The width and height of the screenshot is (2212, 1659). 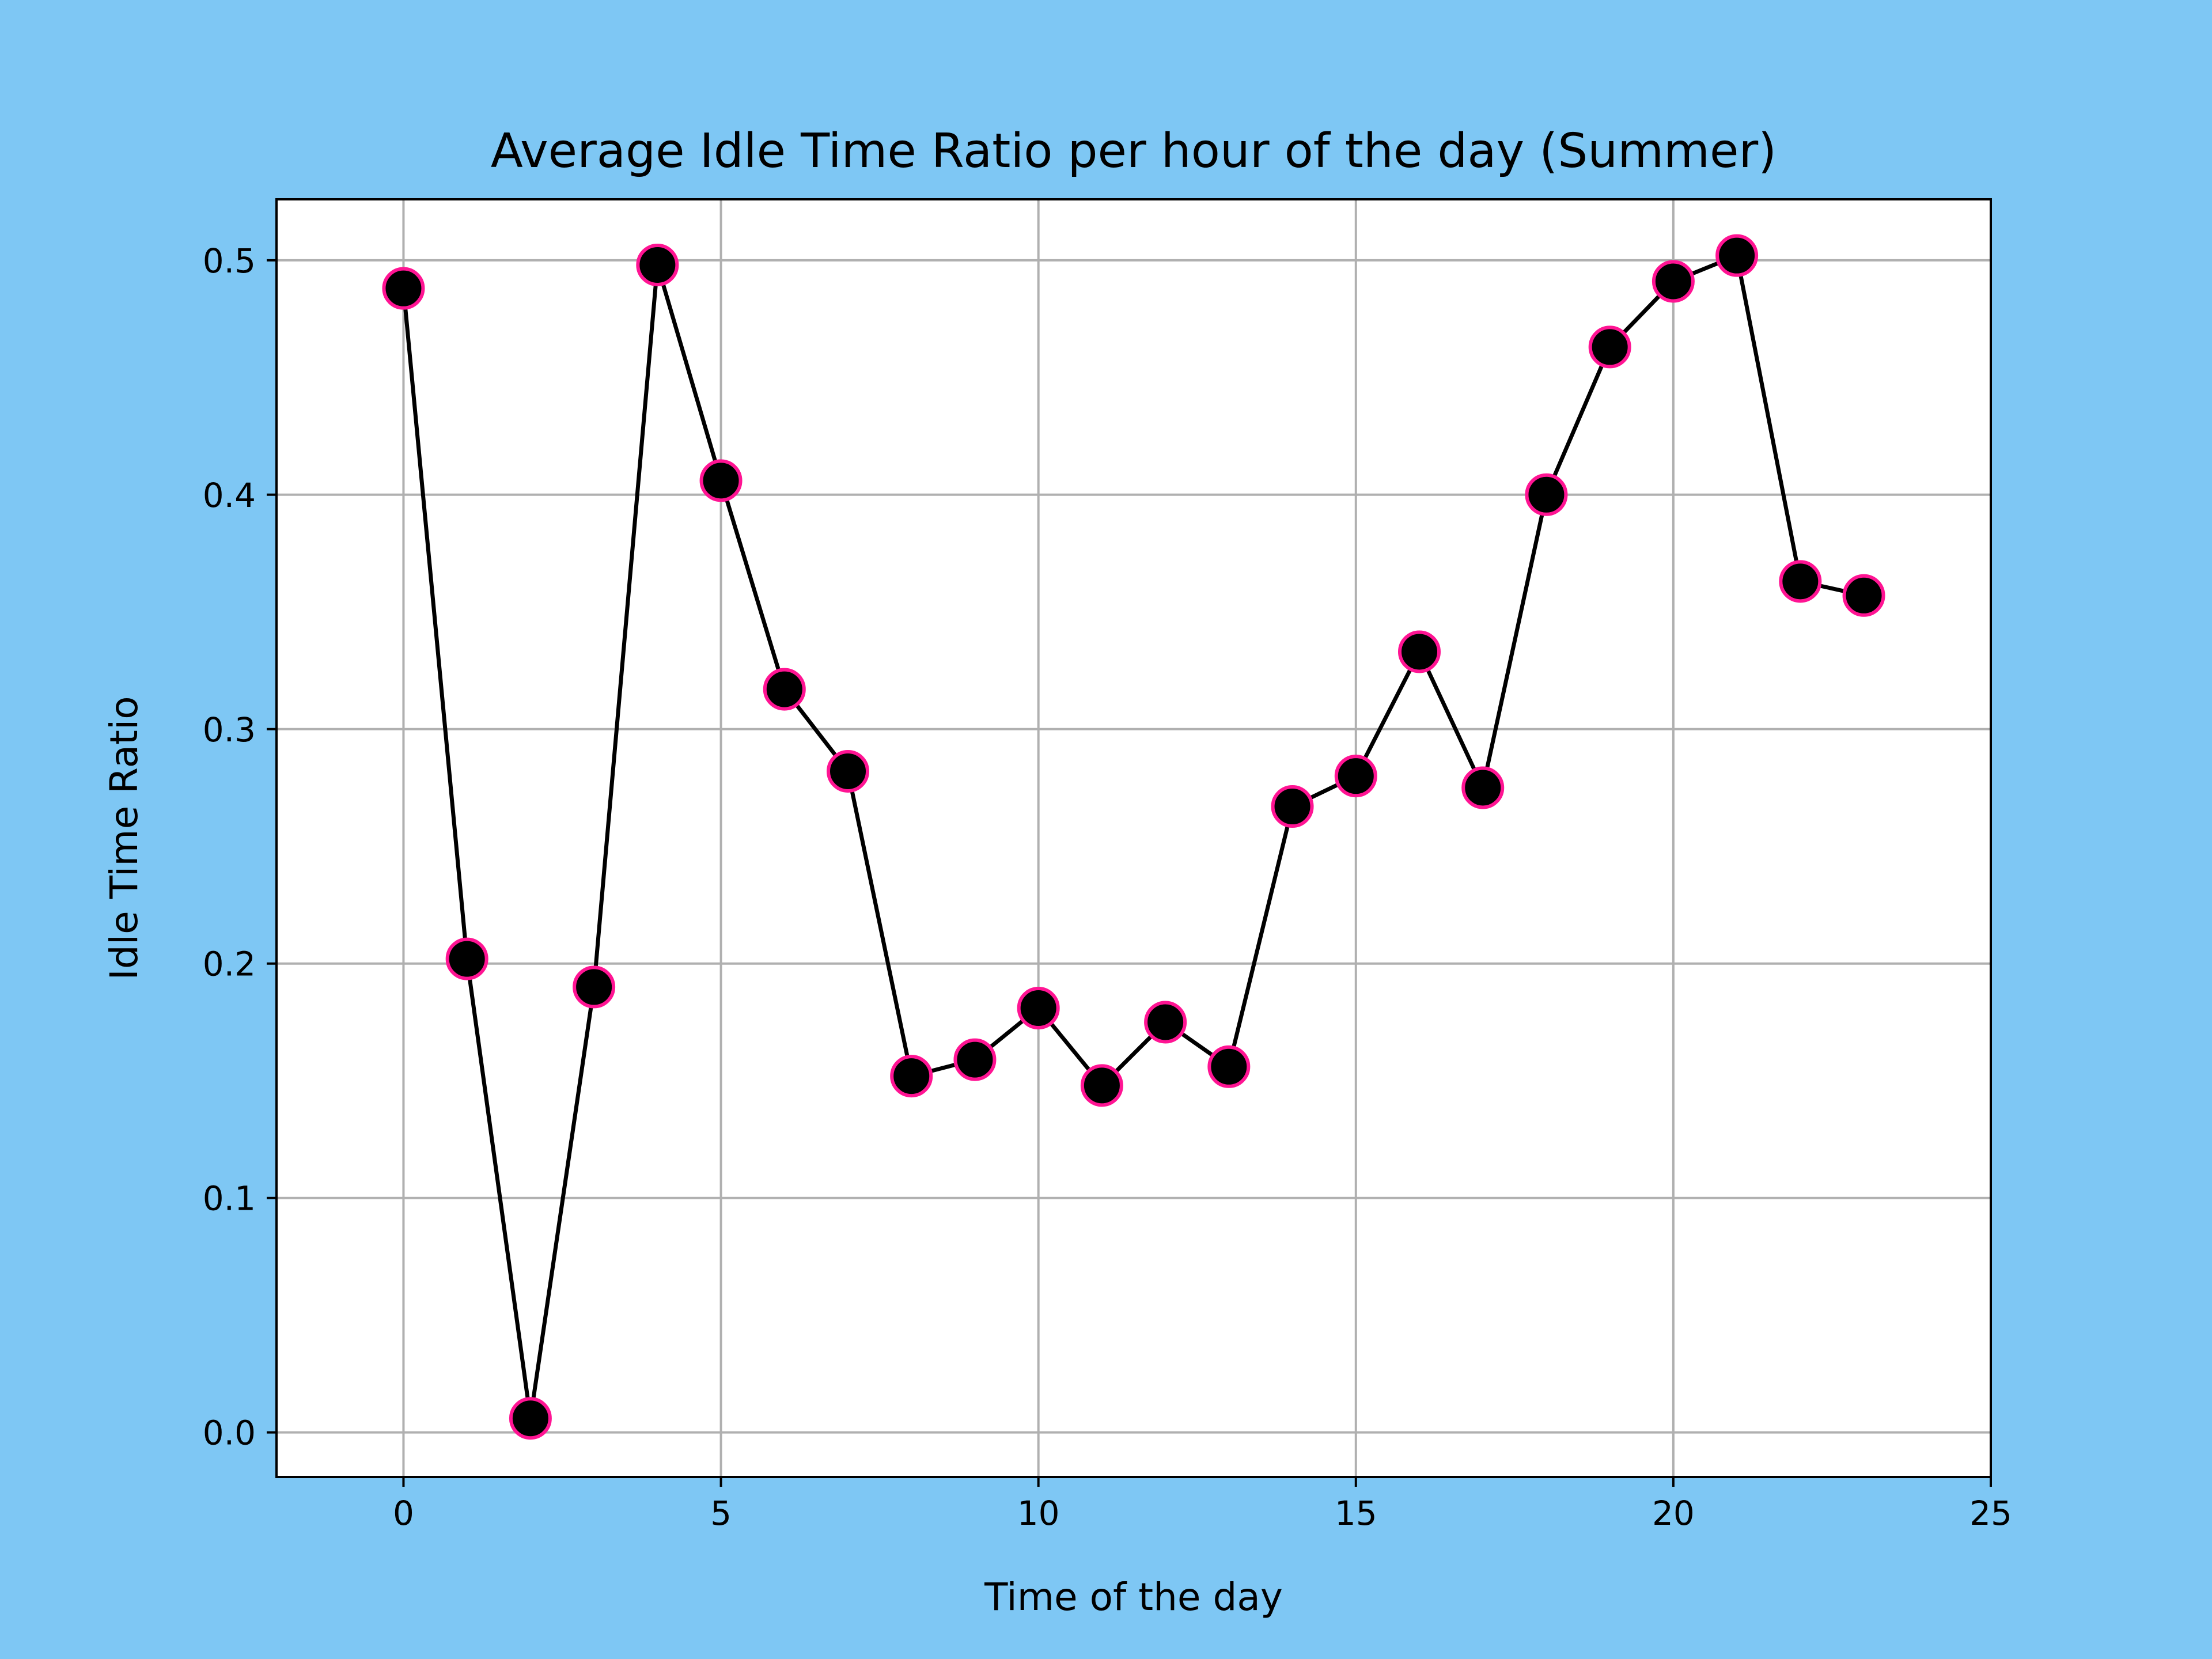 I want to click on x-tick-label: 10, so click(x=1038, y=1513).